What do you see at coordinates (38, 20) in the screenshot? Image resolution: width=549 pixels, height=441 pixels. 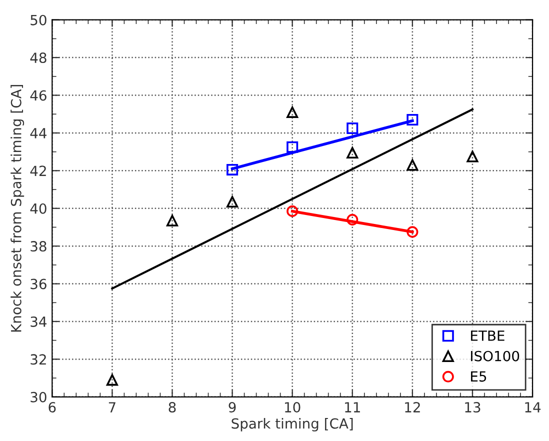 I see `y-tick-label: 50` at bounding box center [38, 20].